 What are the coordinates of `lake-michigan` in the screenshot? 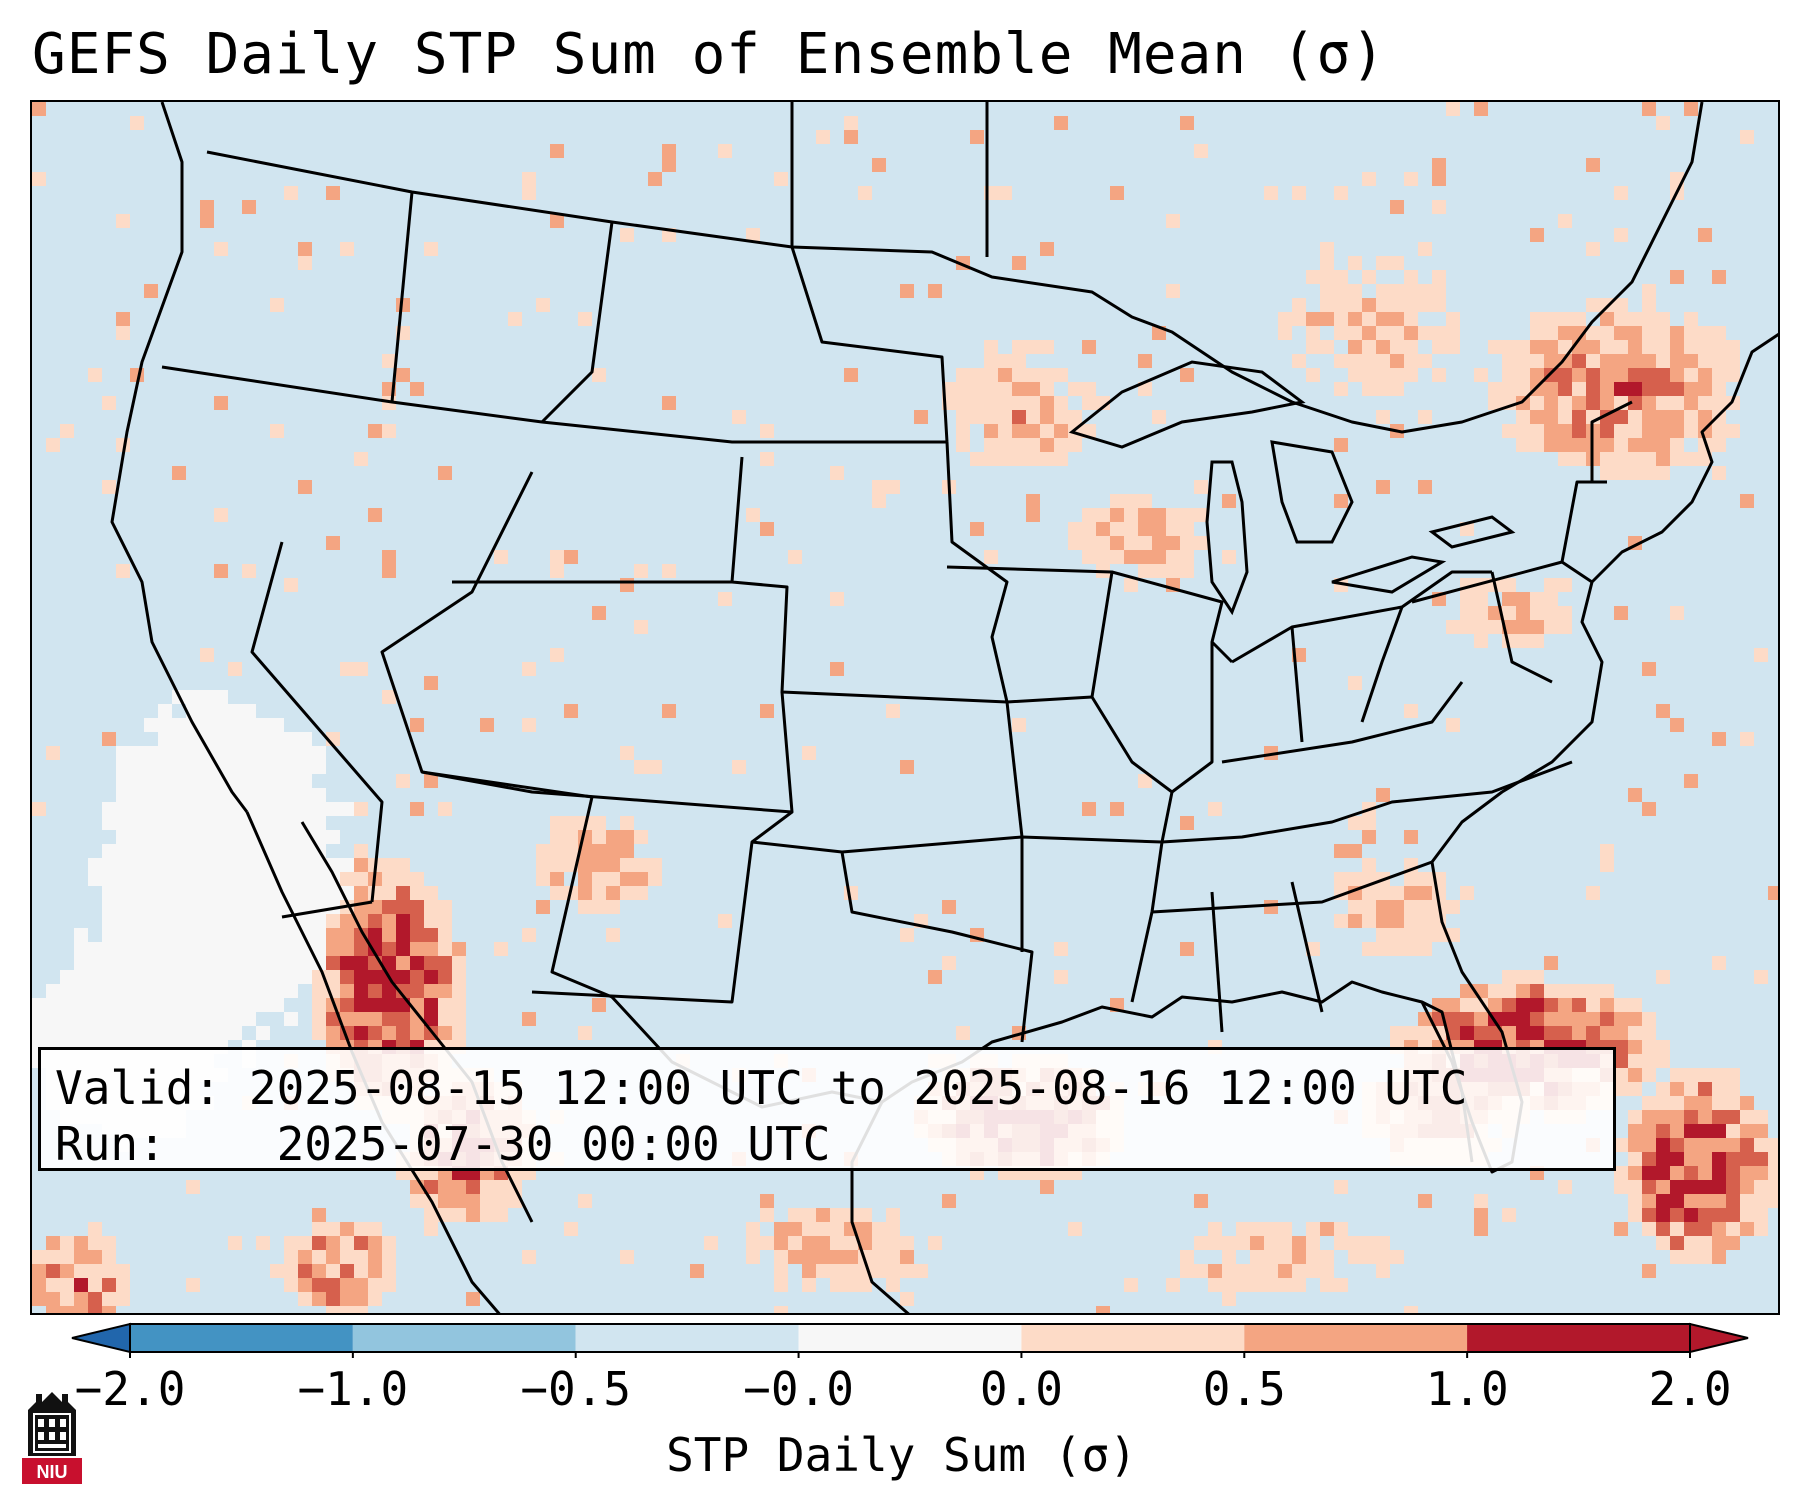 It's located at (1227, 538).